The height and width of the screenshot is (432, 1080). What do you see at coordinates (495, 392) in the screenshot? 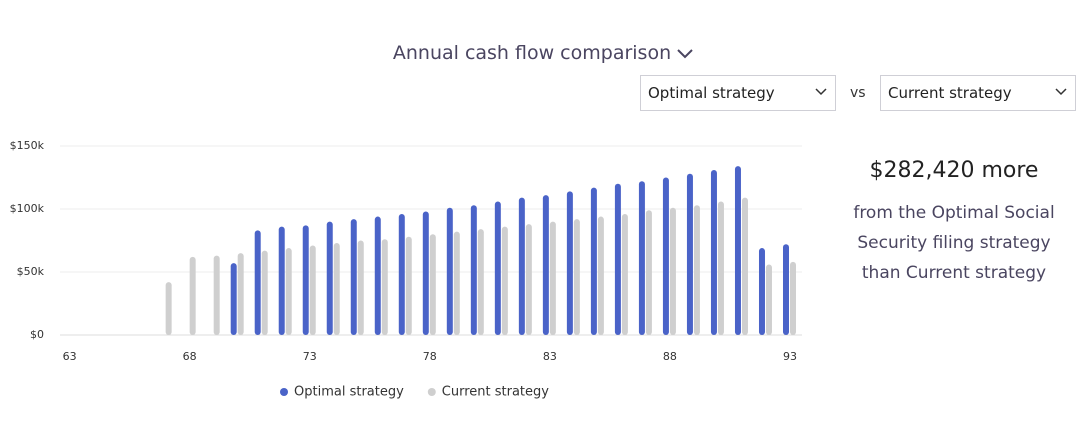
I see `legend-label: Current strategy` at bounding box center [495, 392].